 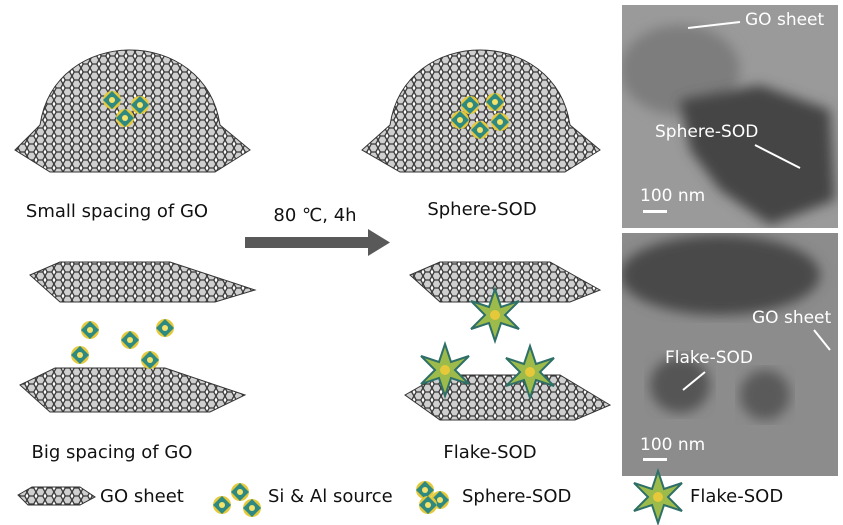 I want to click on si-al-source, so click(x=122, y=344).